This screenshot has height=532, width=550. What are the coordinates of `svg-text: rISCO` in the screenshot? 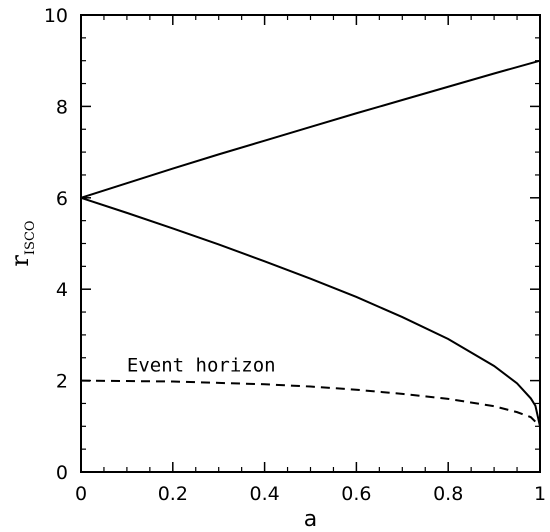 It's located at (22, 243).